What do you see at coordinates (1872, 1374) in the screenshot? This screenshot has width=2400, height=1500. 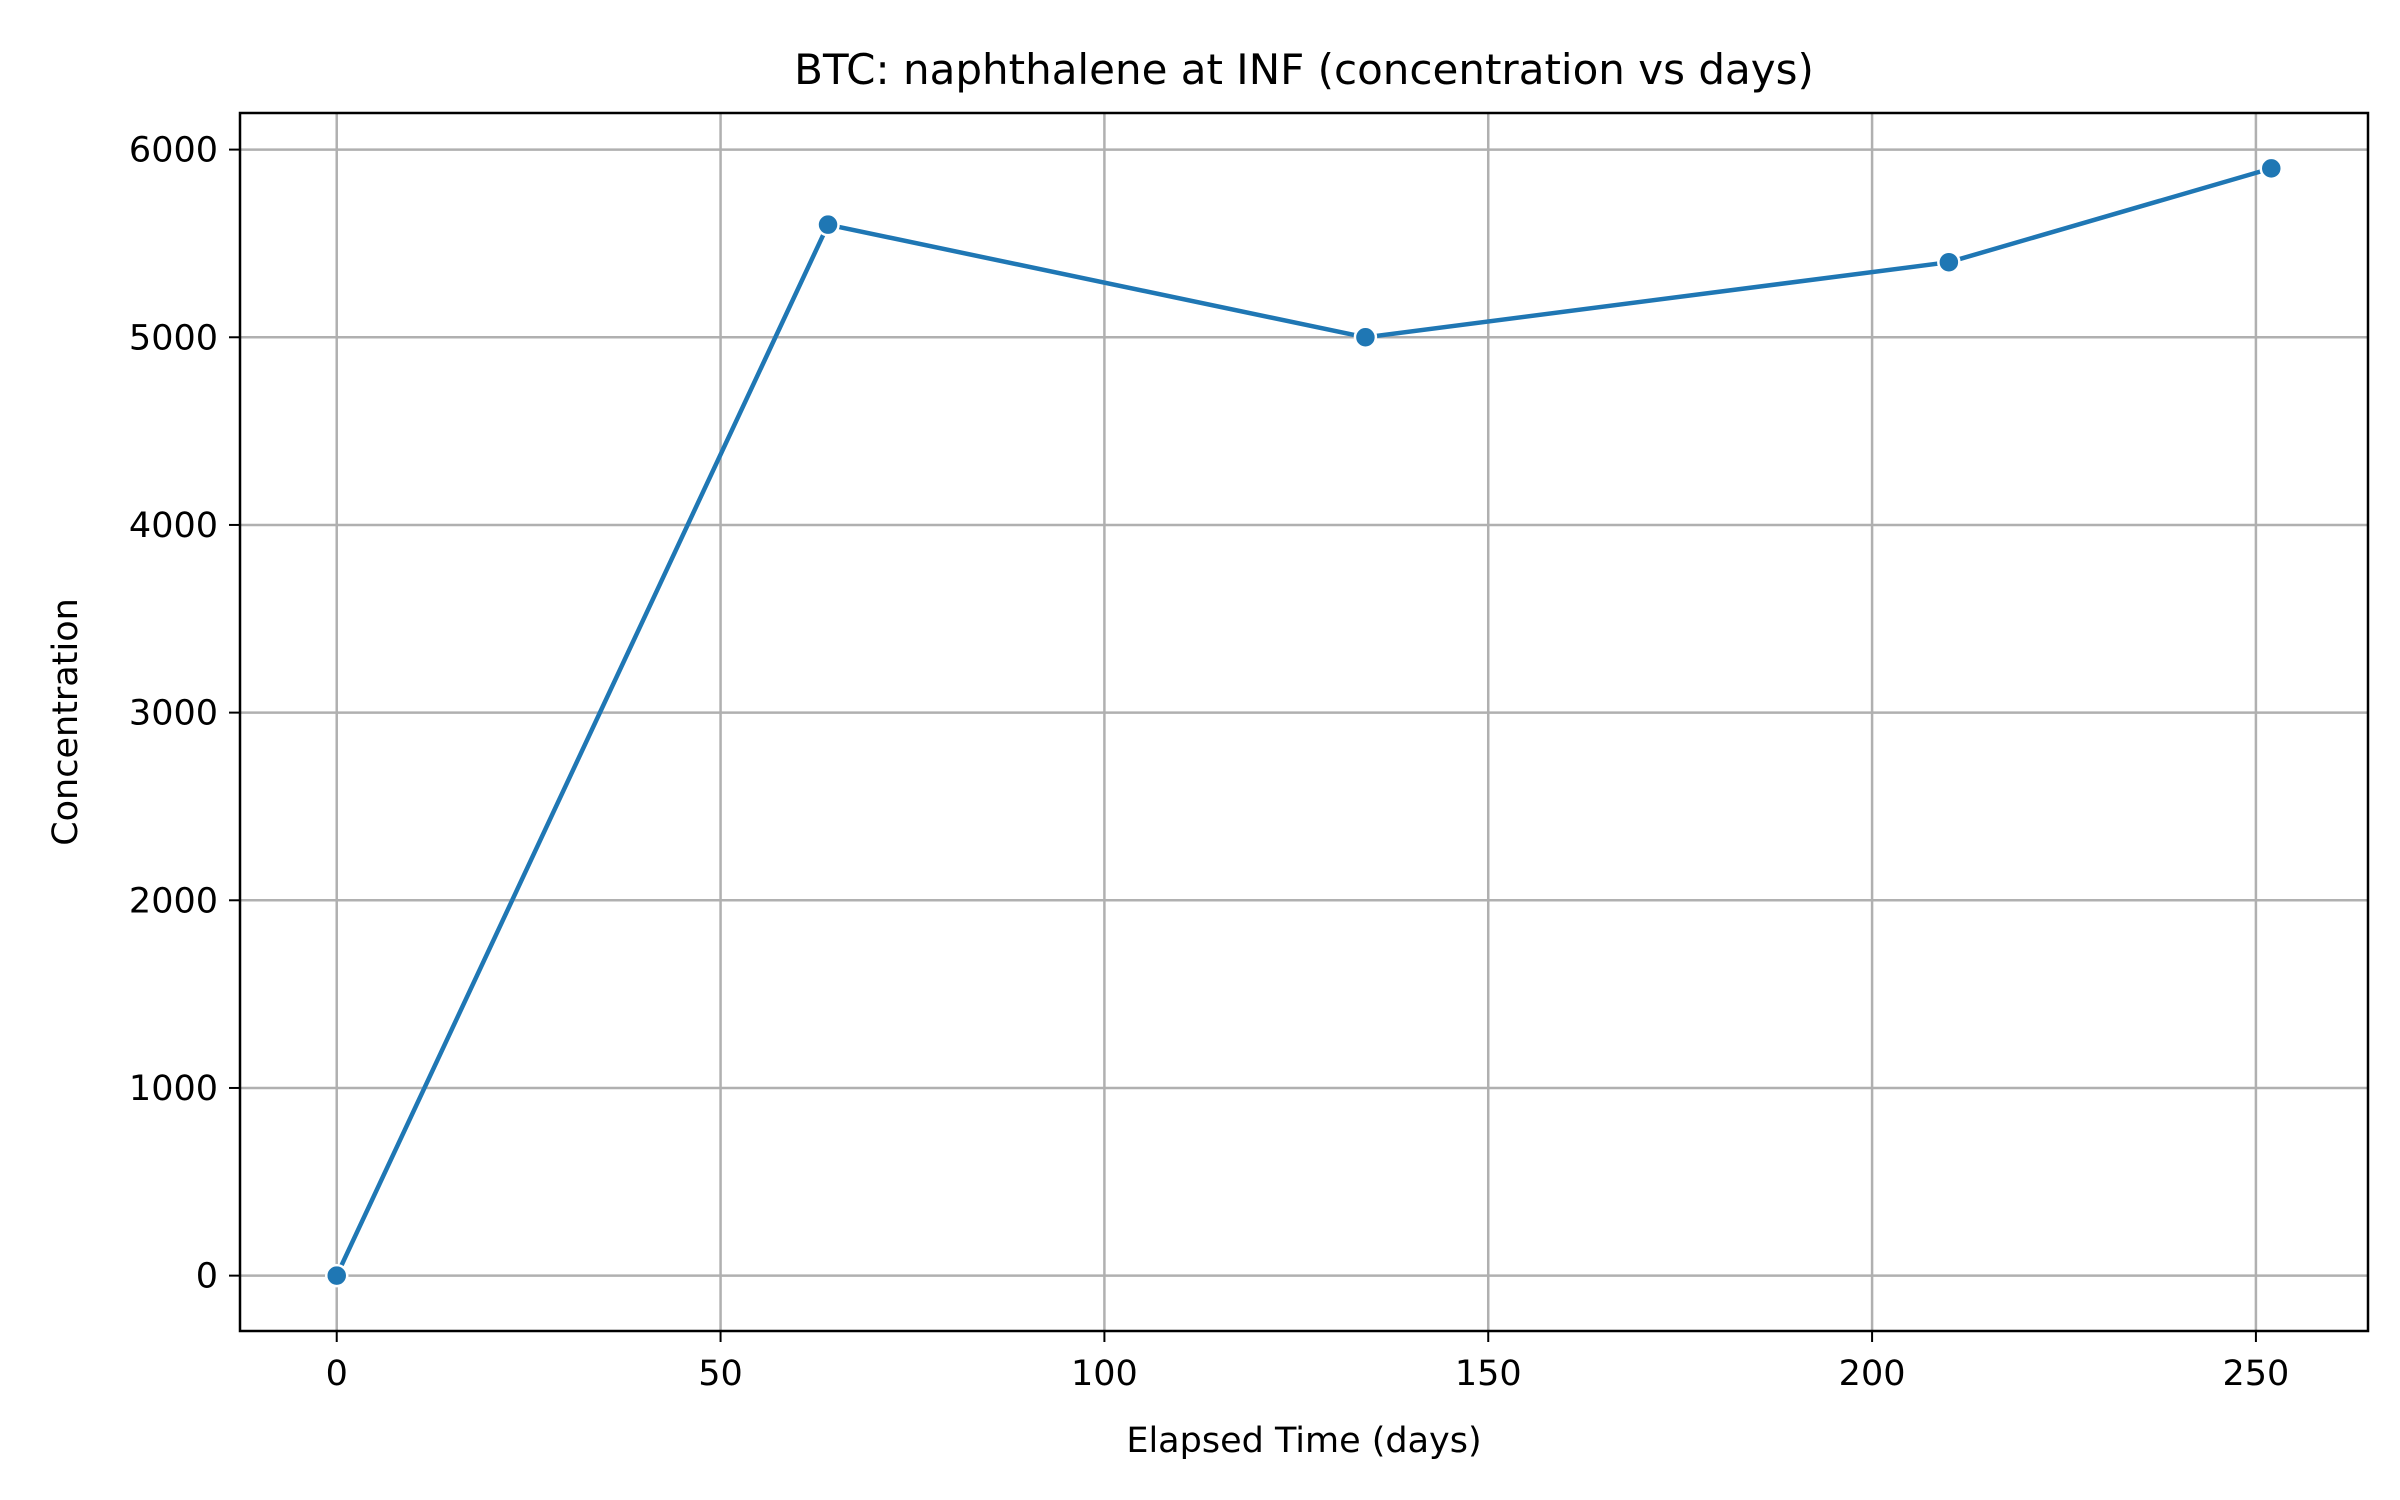 I see `x-tick-label: 200` at bounding box center [1872, 1374].